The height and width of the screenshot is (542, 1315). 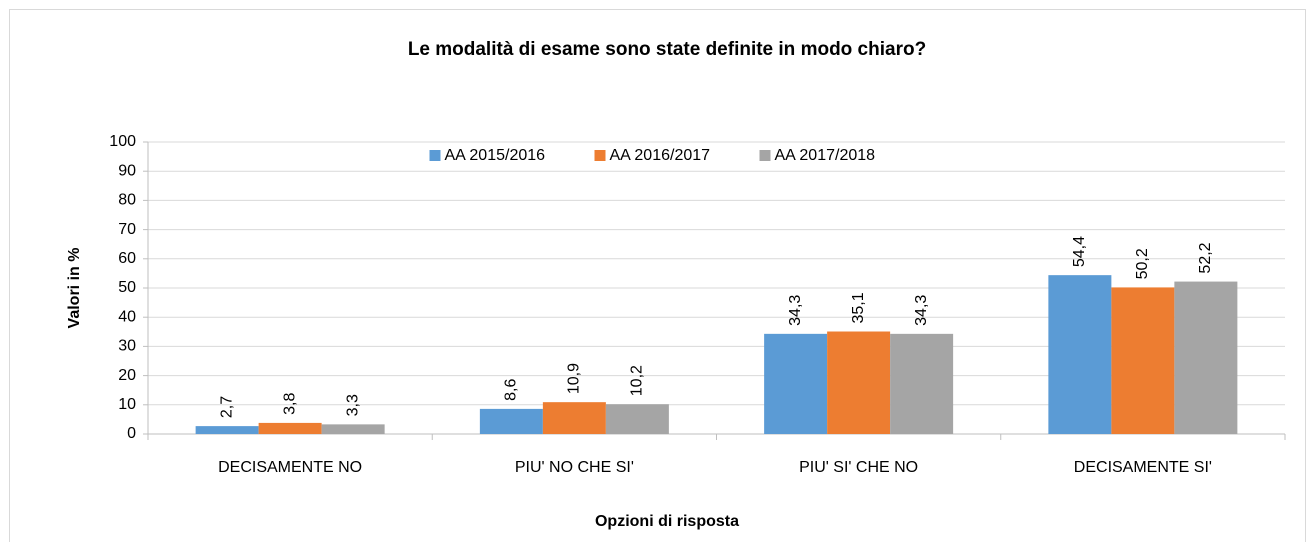 I want to click on y-tick-label: 60, so click(x=127, y=258).